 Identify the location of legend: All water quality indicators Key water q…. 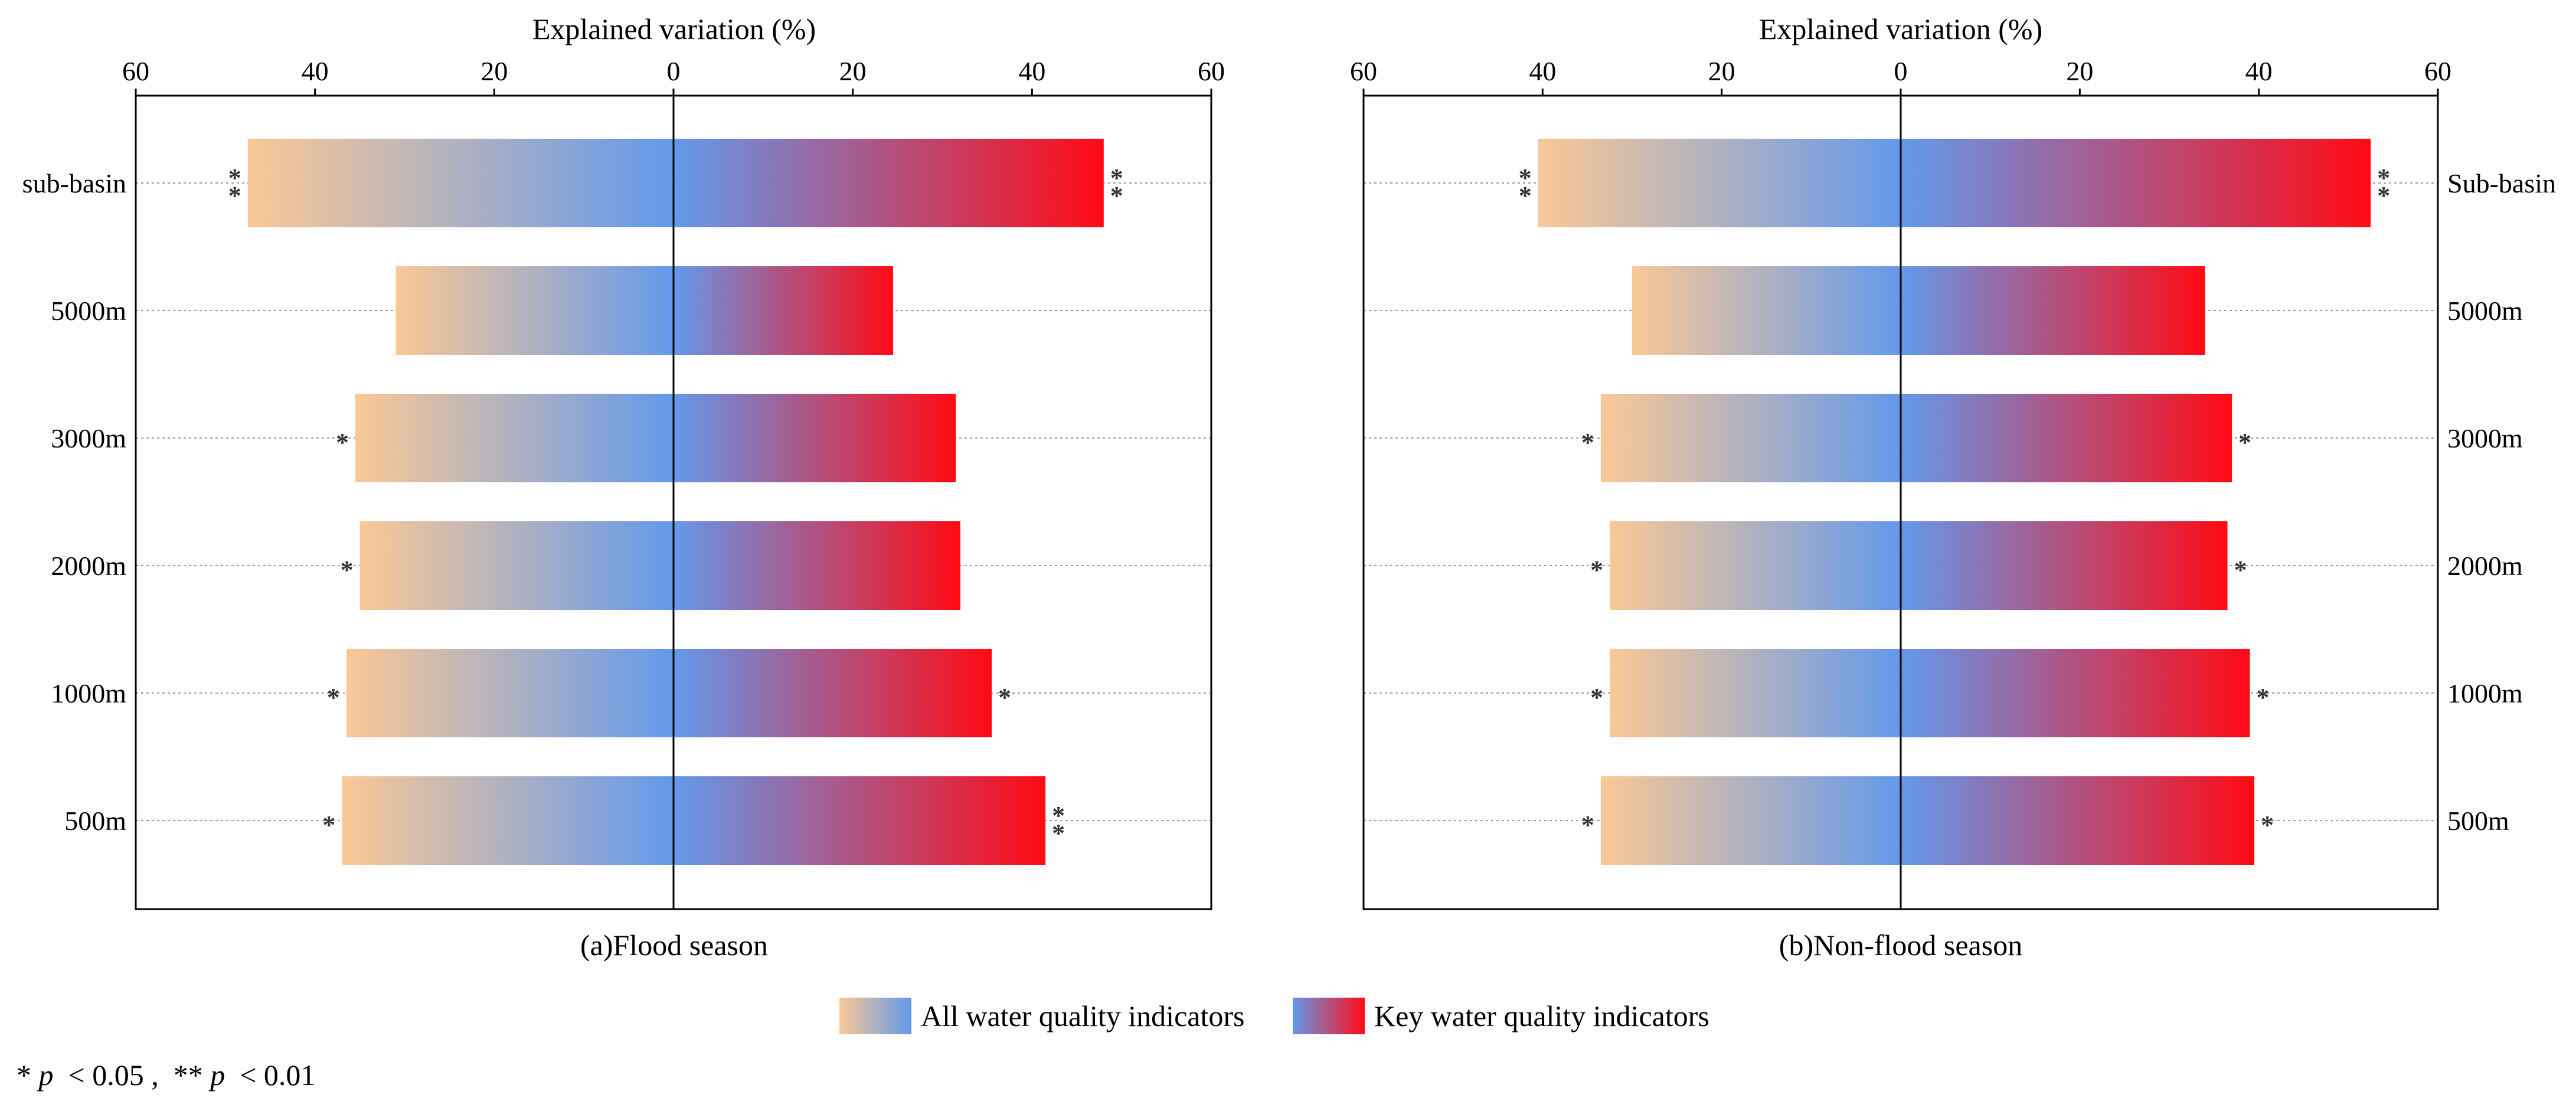
(1274, 1016).